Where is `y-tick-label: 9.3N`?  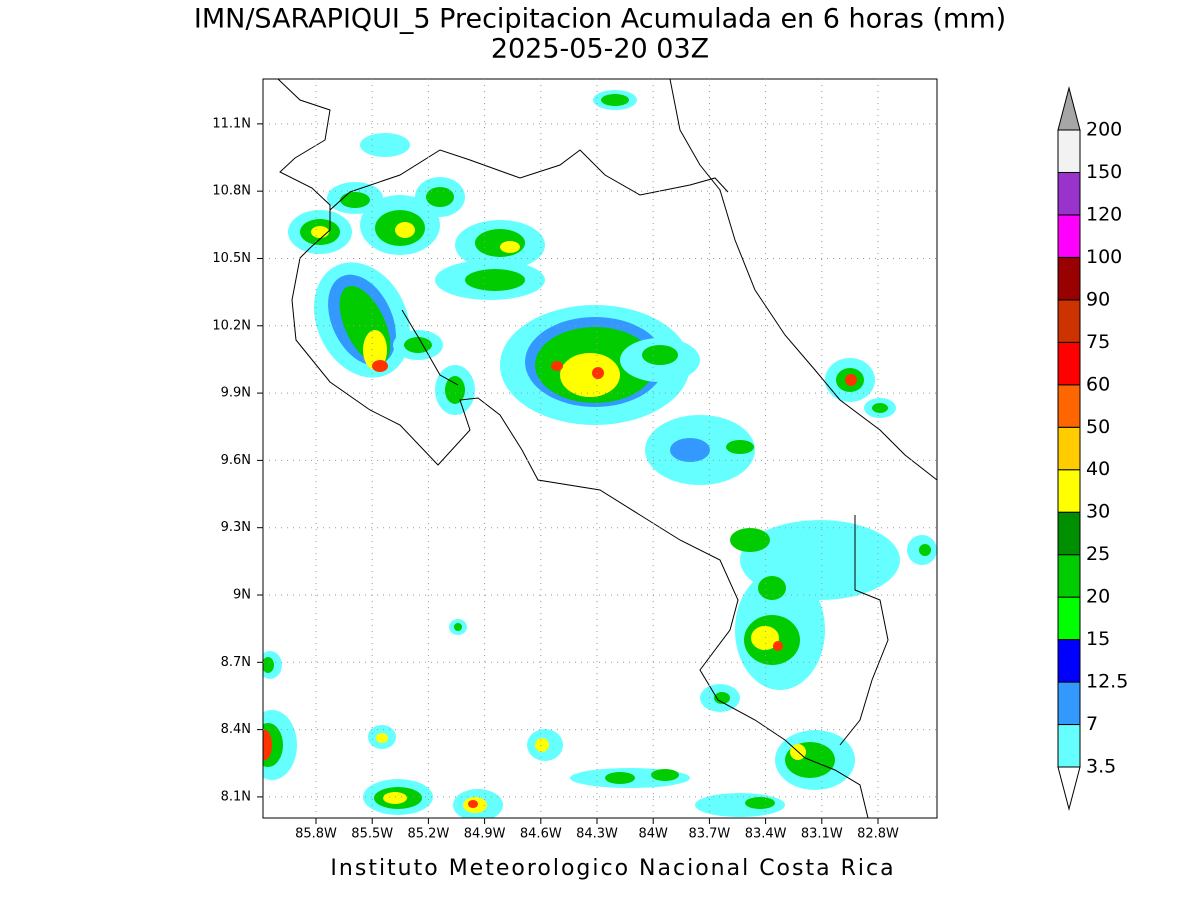
y-tick-label: 9.3N is located at coordinates (236, 527).